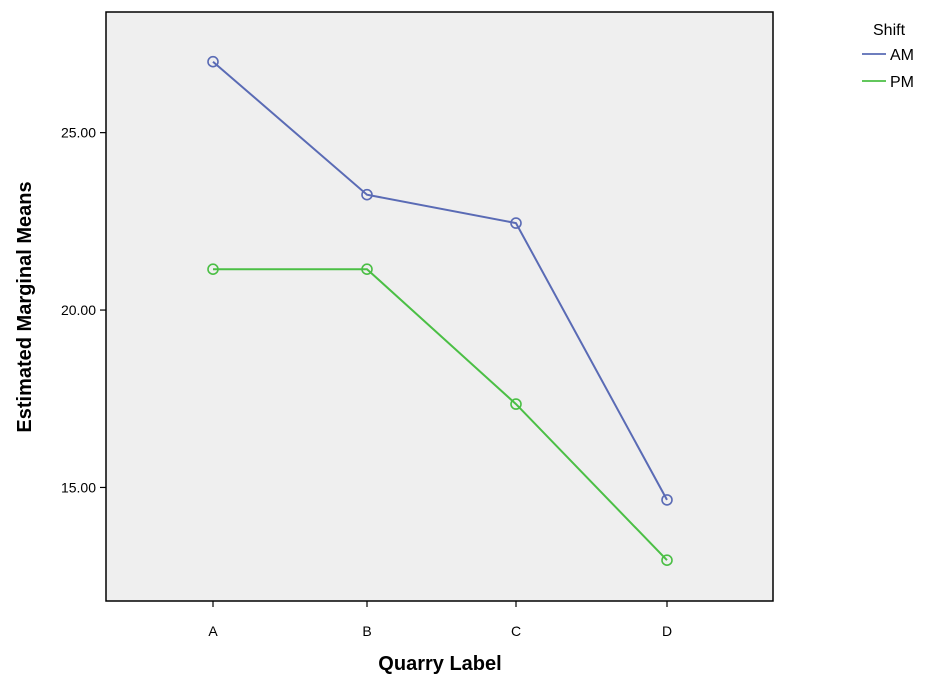  Describe the element at coordinates (902, 55) in the screenshot. I see `legend-label-am: AM` at that location.